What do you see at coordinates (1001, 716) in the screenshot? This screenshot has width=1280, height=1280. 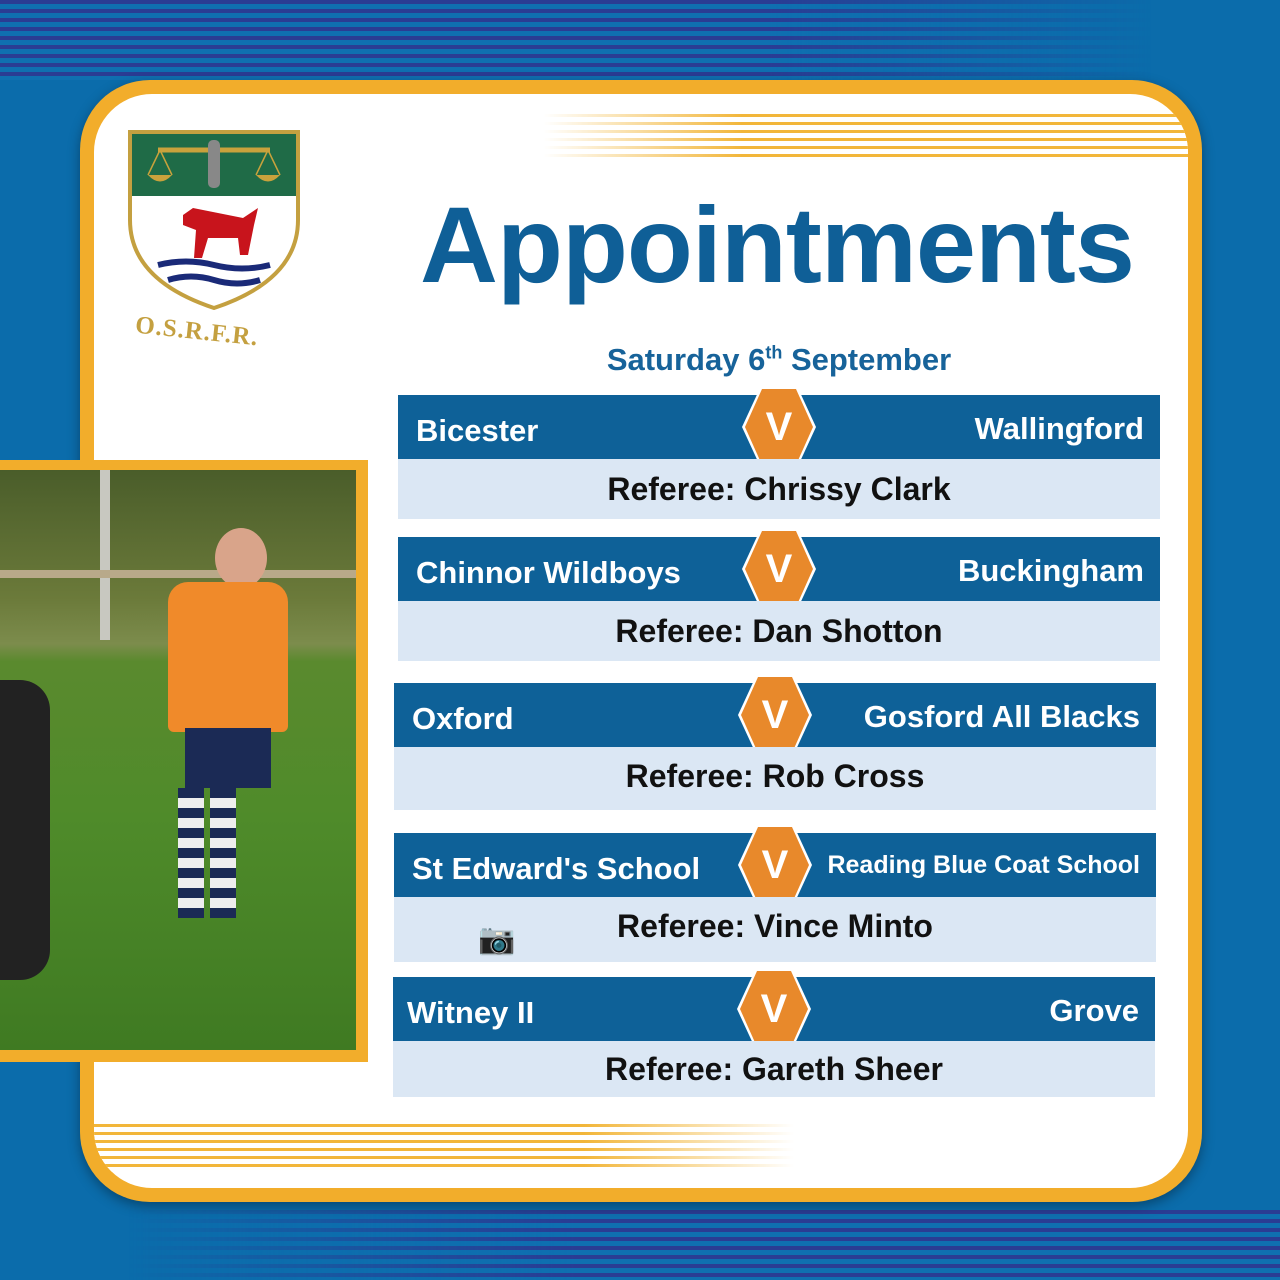 I see `away-team: Gosford All Blacks` at bounding box center [1001, 716].